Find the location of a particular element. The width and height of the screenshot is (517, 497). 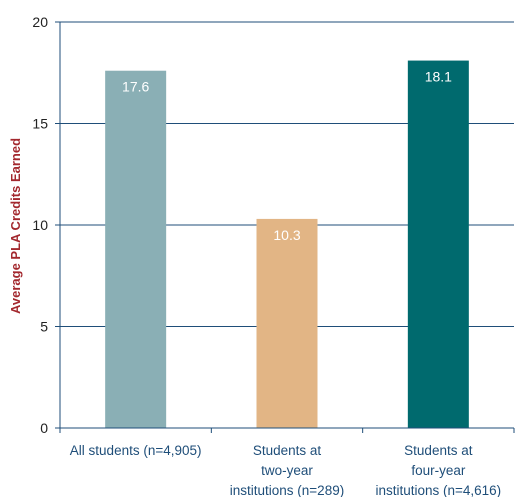

bar-value-label: 17.6 is located at coordinates (135, 87).